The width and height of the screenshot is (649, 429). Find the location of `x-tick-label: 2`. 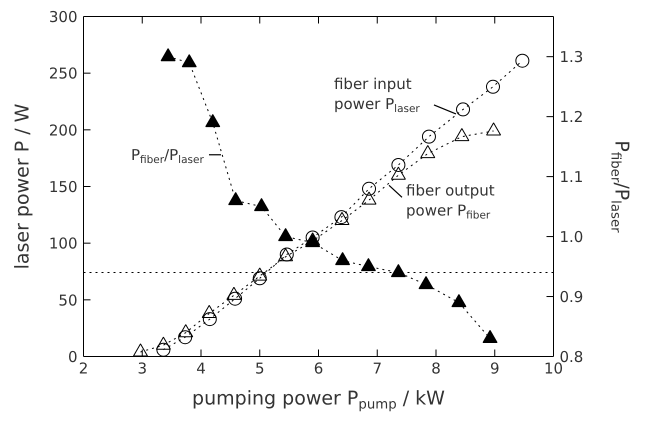

x-tick-label: 2 is located at coordinates (83, 369).